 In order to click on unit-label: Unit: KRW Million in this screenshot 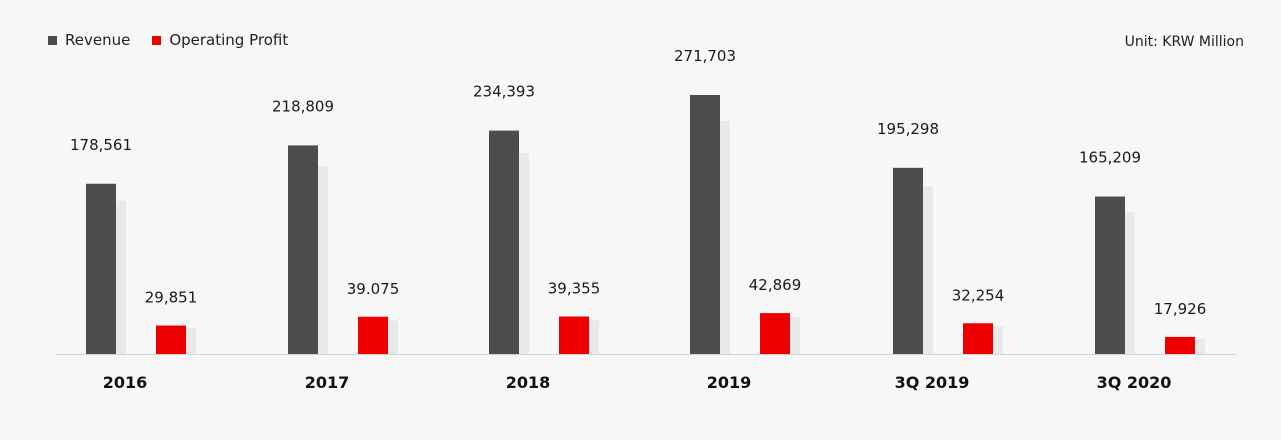, I will do `click(1184, 42)`.